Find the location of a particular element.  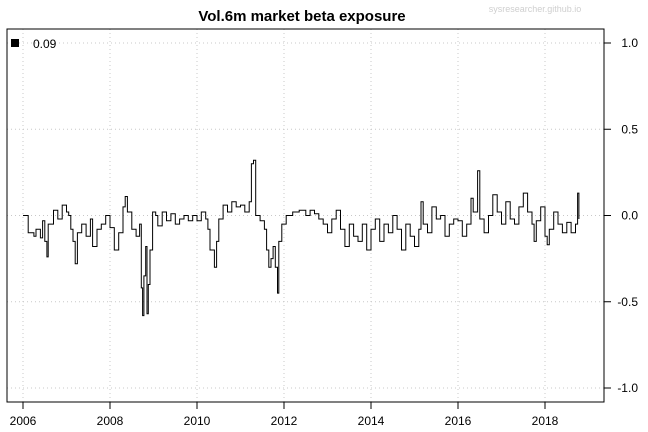

legend-marker is located at coordinates (15, 43).